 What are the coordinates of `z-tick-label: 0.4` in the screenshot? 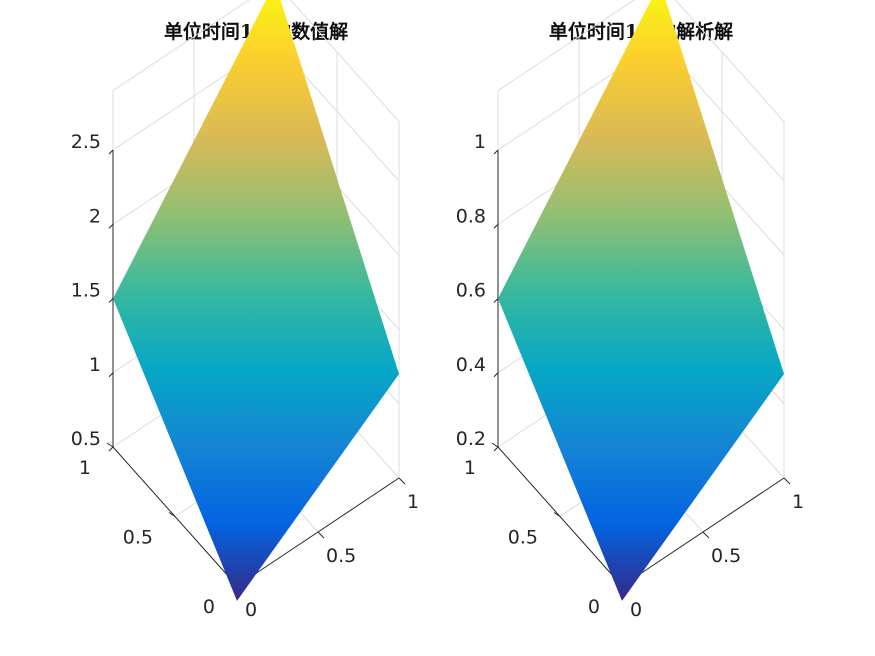 It's located at (471, 365).